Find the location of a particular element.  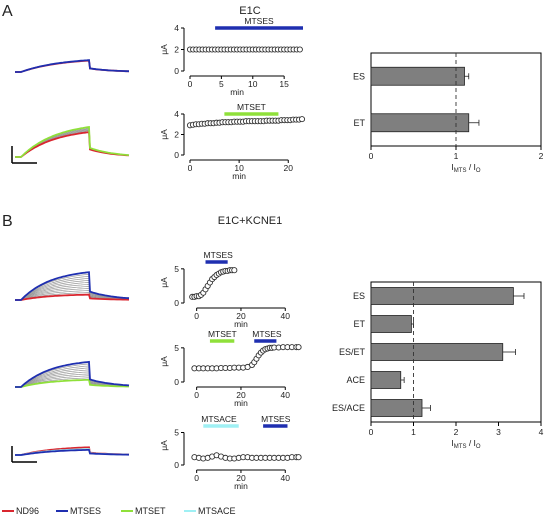

legend-label-mtset: MTSET is located at coordinates (150, 511).